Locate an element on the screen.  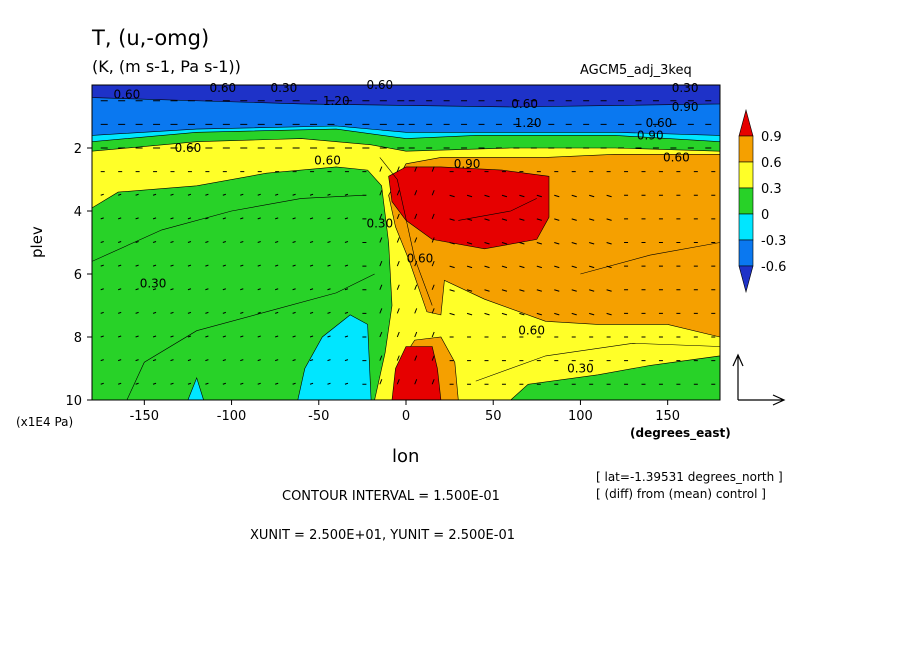
x-tick-label: 150 is located at coordinates (667, 416).